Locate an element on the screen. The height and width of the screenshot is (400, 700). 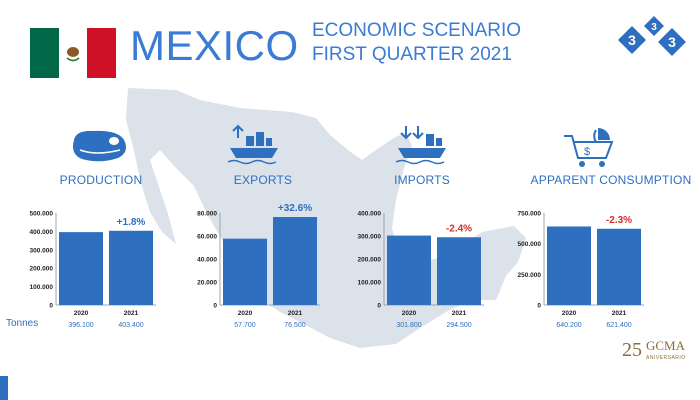
production-tick-label: 200.000 is located at coordinates (42, 269).